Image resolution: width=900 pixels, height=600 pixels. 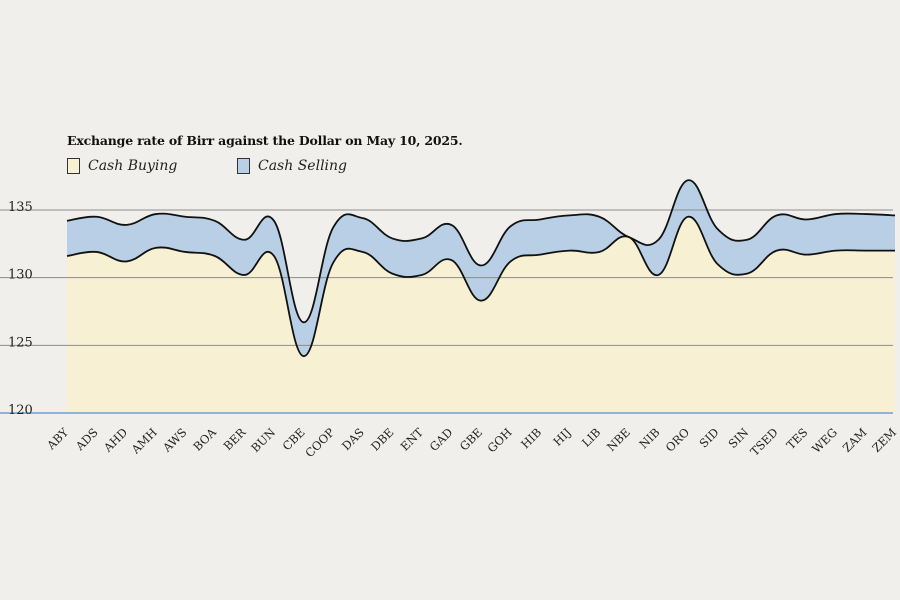 What do you see at coordinates (531, 438) in the screenshot?
I see `x-tick-label: HIB` at bounding box center [531, 438].